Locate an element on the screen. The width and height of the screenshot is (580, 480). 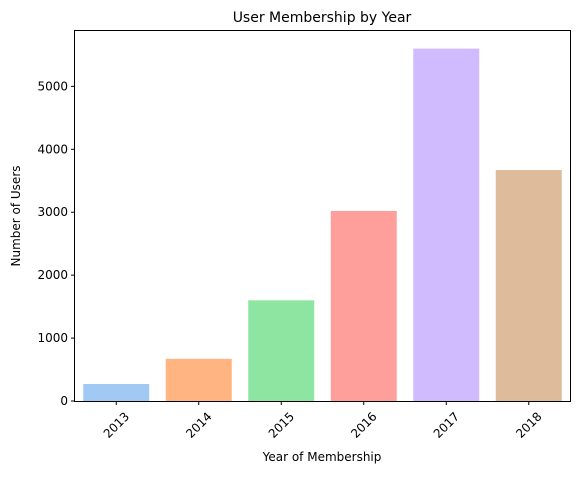
y-tick-label: 5000 is located at coordinates (52, 86).